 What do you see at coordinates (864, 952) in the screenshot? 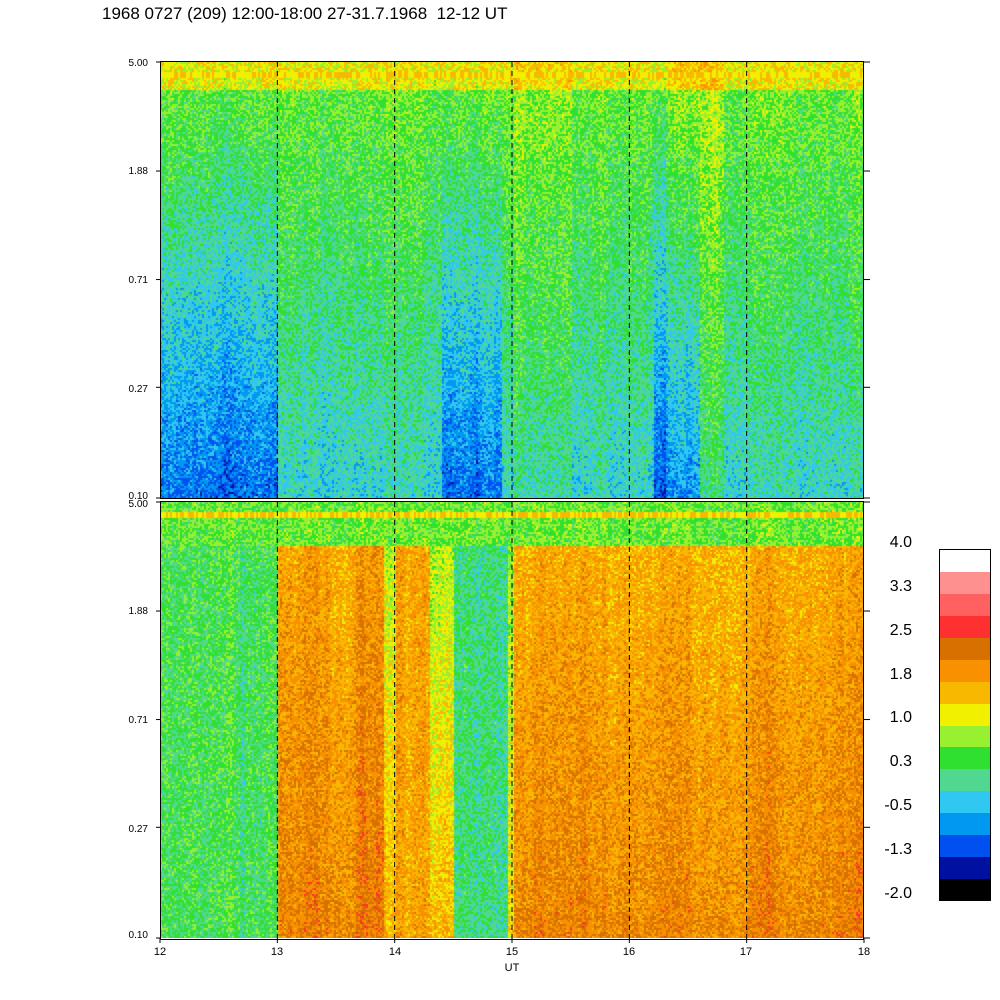
I see `x-tick-label: 18` at bounding box center [864, 952].